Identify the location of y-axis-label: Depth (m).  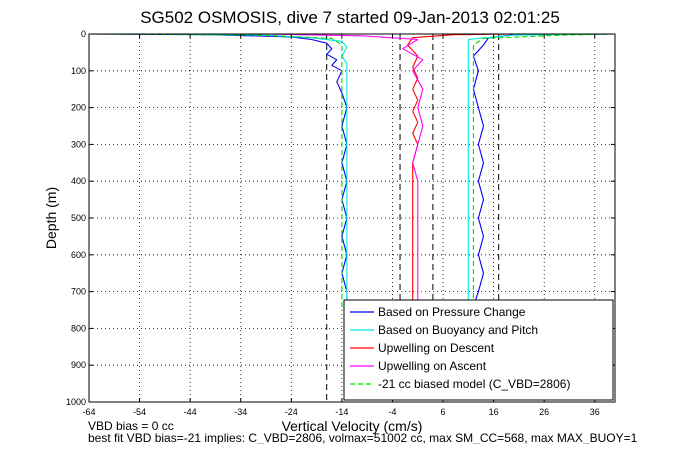
(51, 218).